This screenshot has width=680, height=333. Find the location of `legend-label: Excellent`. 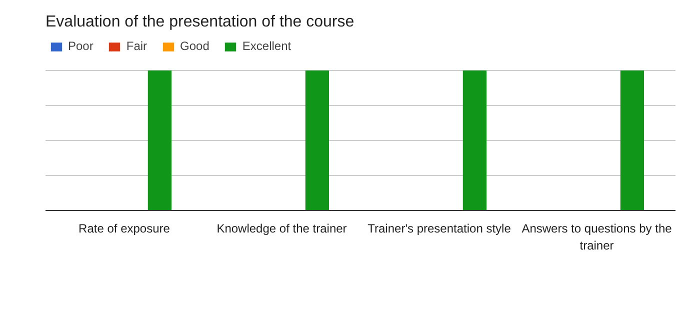

legend-label: Excellent is located at coordinates (267, 46).